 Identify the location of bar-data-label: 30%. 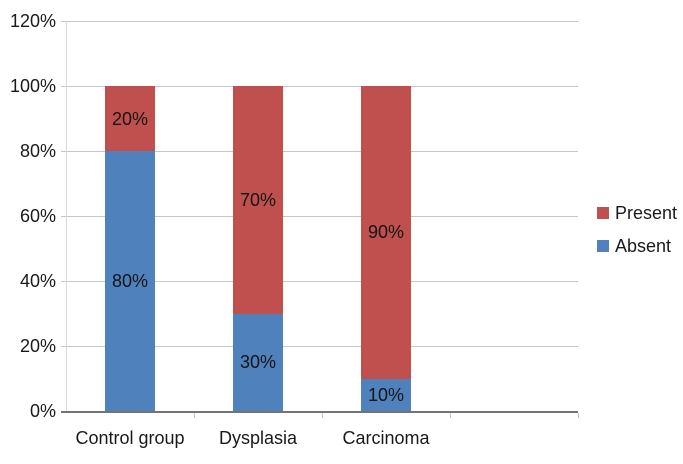
(258, 362).